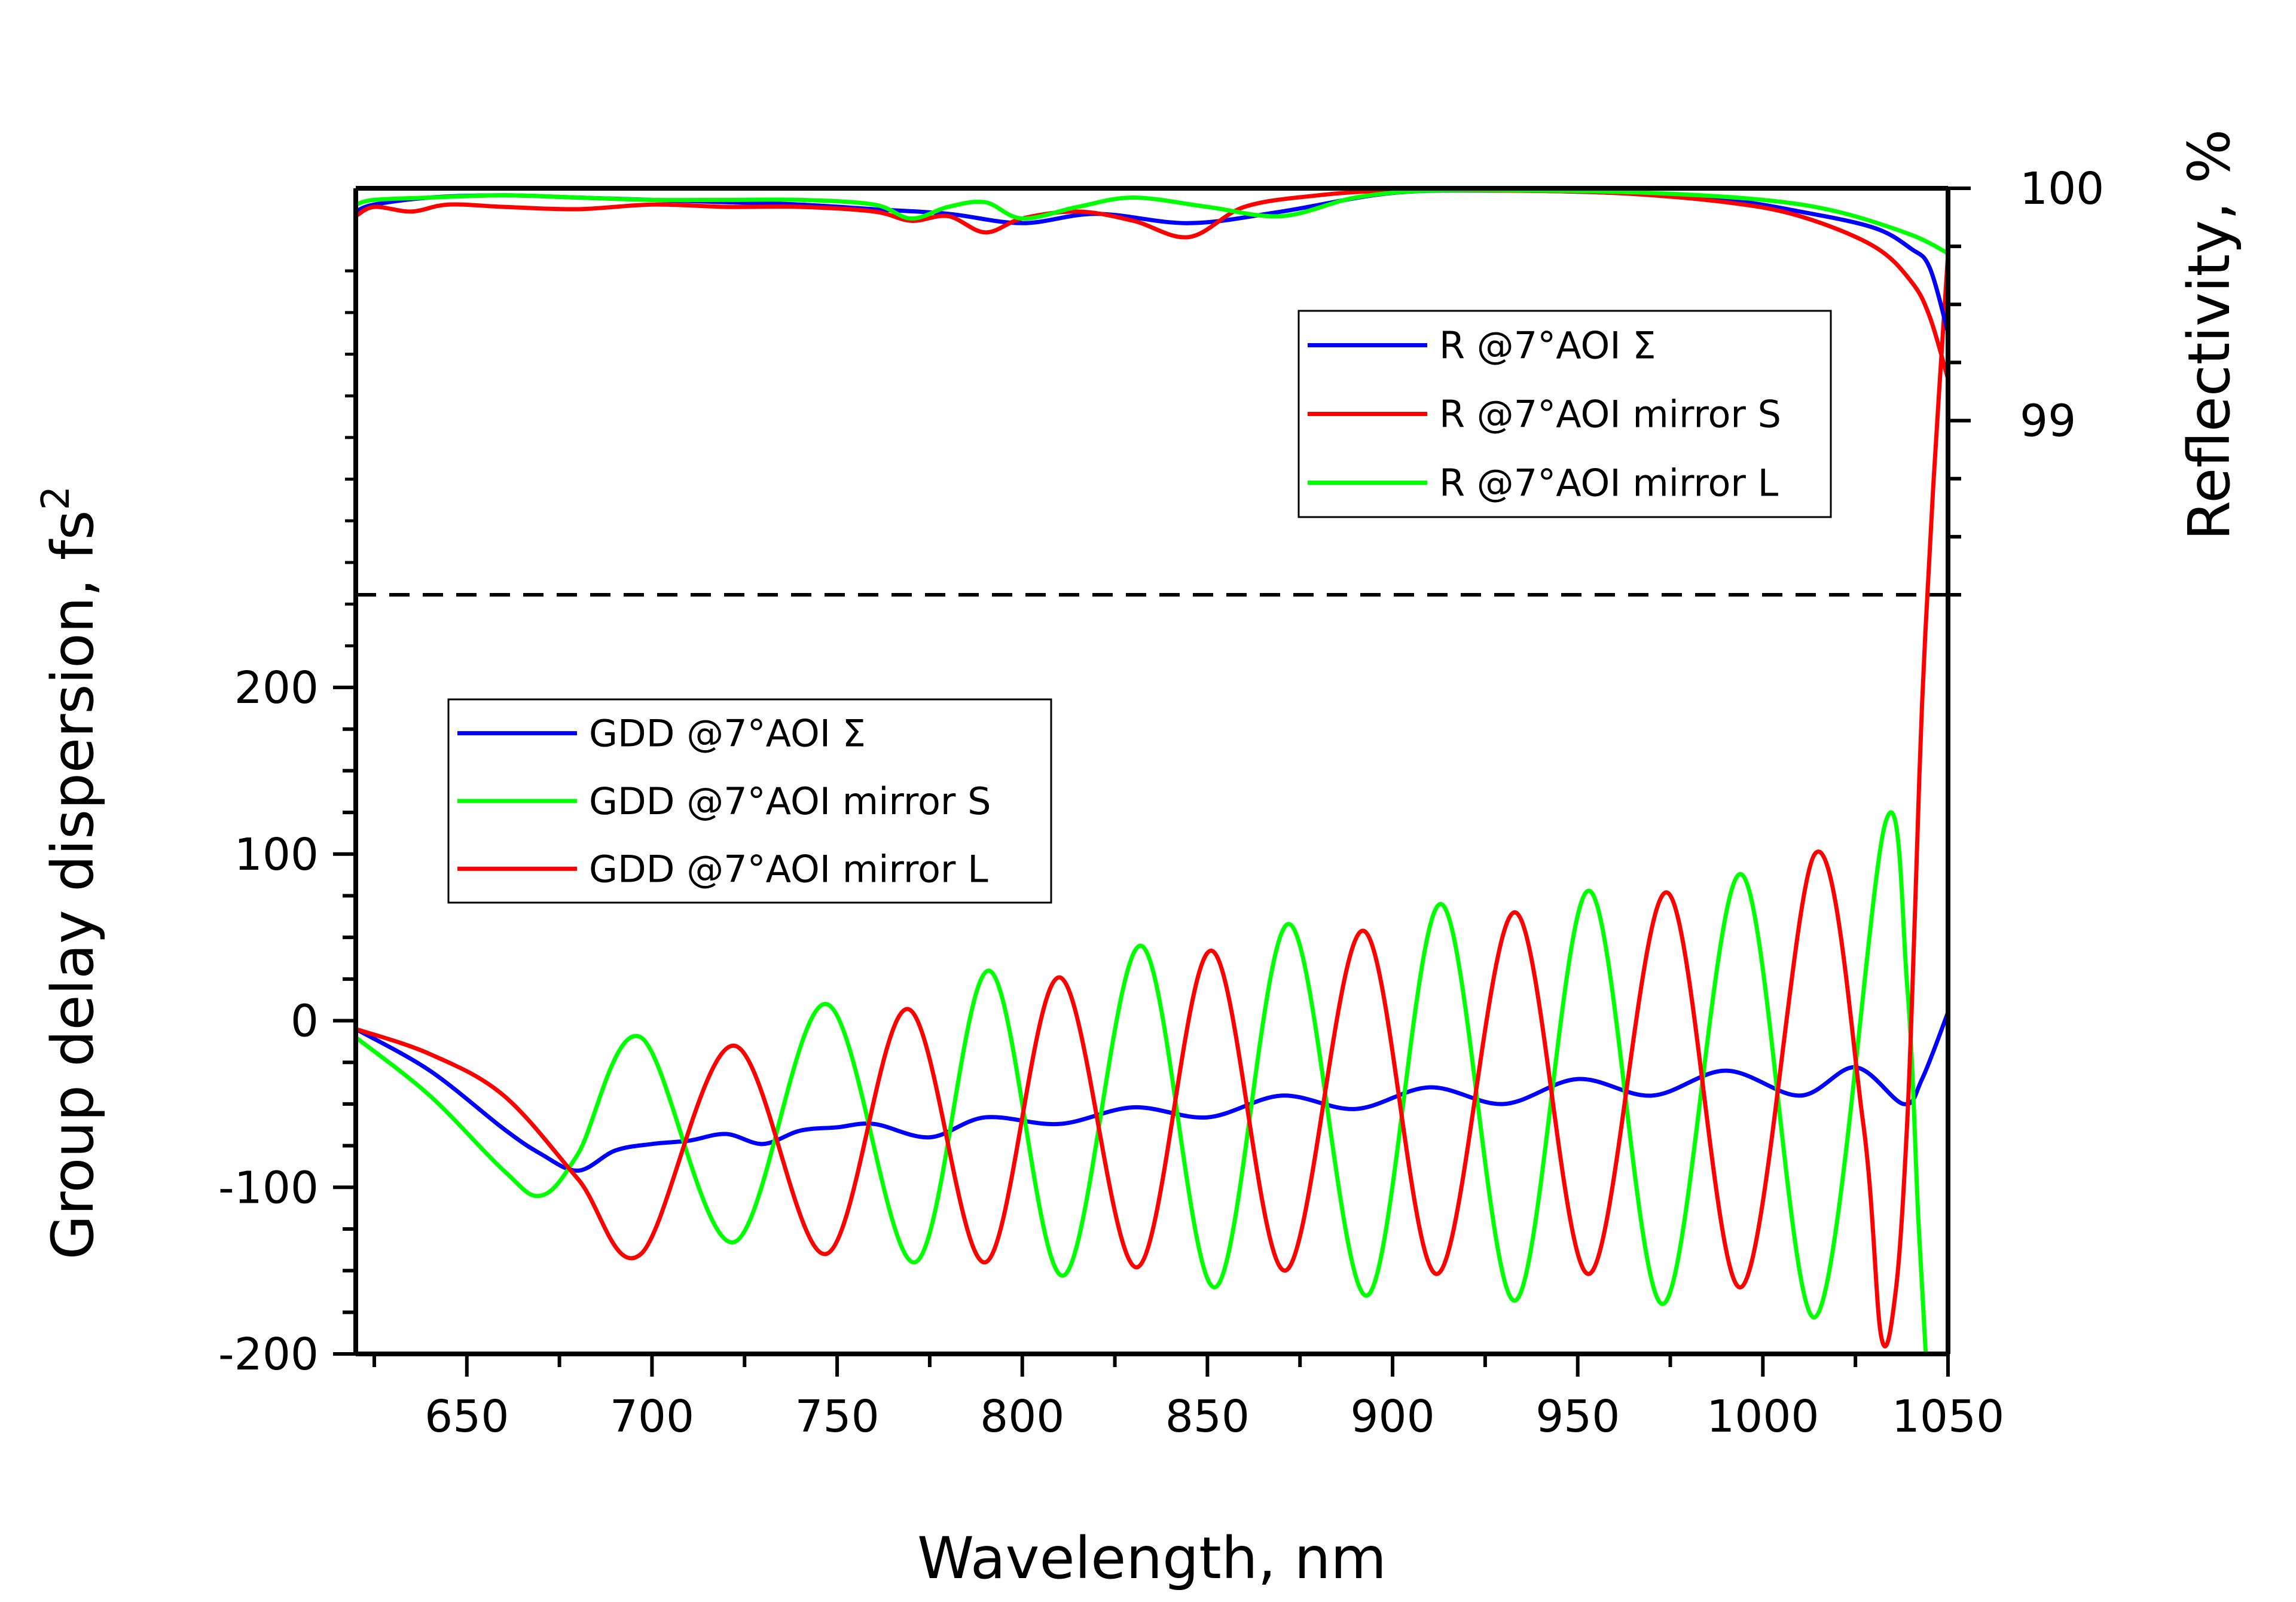  I want to click on gdd-axis-title-superscript: 2, so click(56, 498).